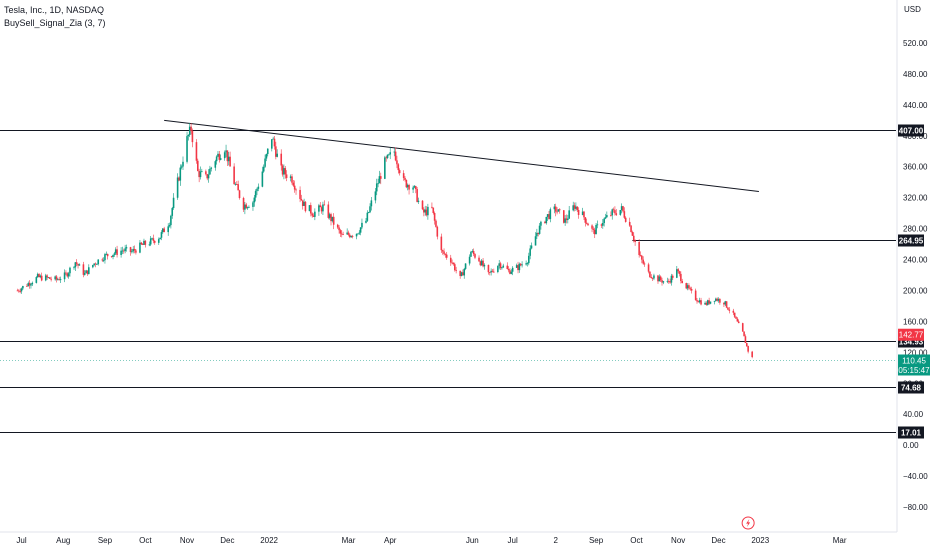  Describe the element at coordinates (915, 198) in the screenshot. I see `price-tick-label: 320.00` at that location.